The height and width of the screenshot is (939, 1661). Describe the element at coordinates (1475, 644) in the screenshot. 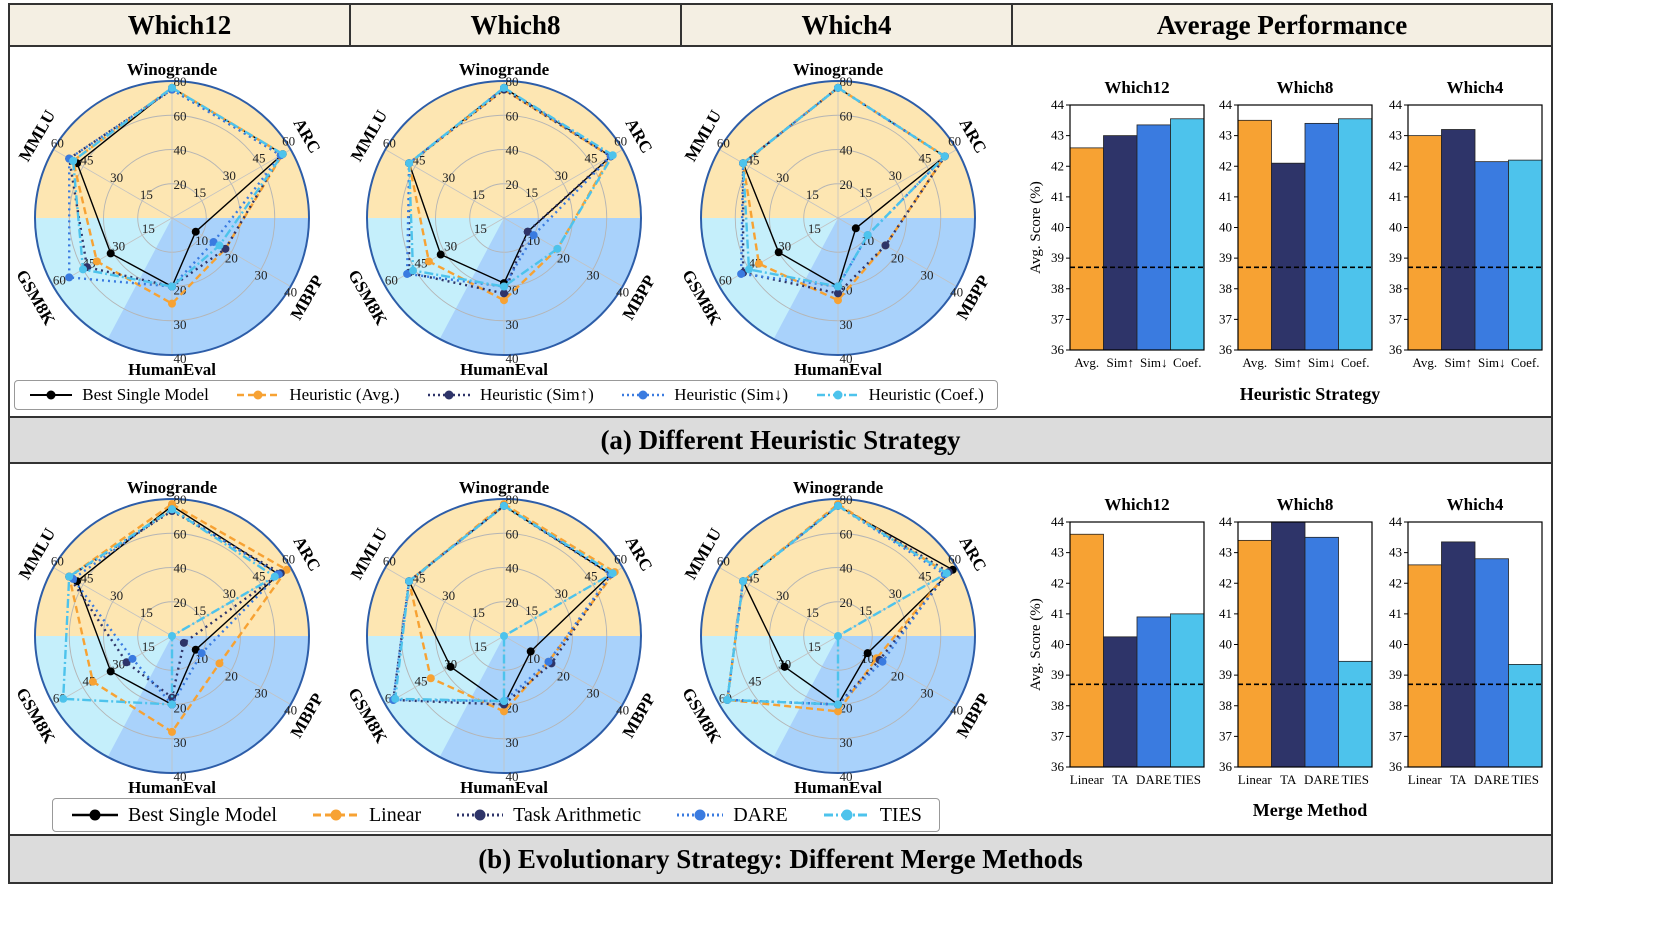

I see `plot-frame` at that location.